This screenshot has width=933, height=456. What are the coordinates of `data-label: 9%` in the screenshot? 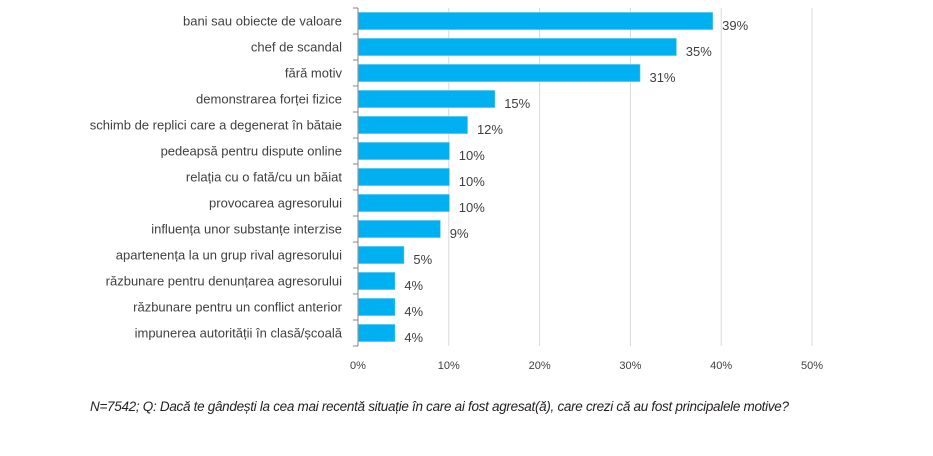 It's located at (459, 233).